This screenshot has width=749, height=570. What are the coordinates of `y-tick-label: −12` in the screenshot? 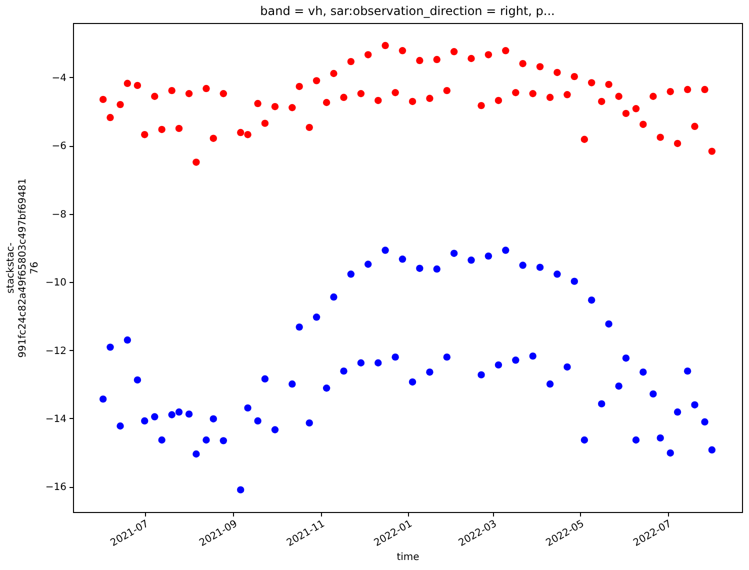 It's located at (55, 351).